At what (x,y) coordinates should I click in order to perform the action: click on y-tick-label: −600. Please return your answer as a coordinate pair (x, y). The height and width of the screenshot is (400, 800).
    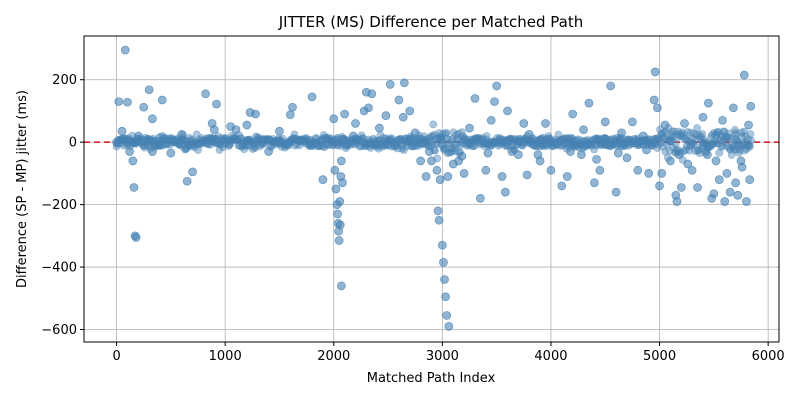
    Looking at the image, I should click on (59, 330).